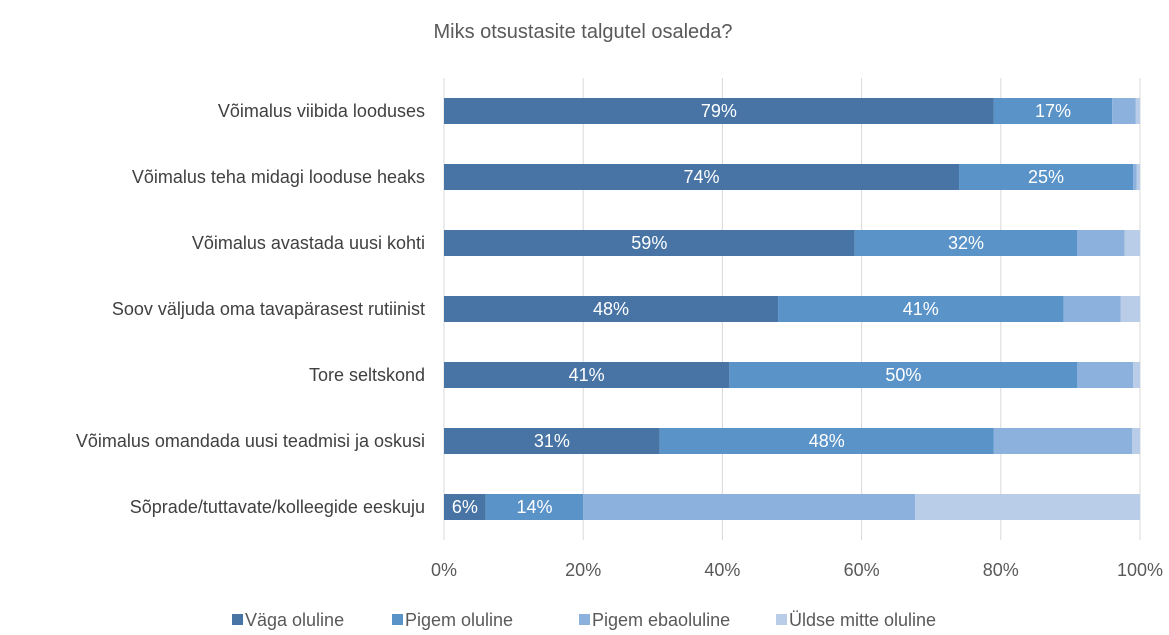  I want to click on data-label: 59%, so click(649, 243).